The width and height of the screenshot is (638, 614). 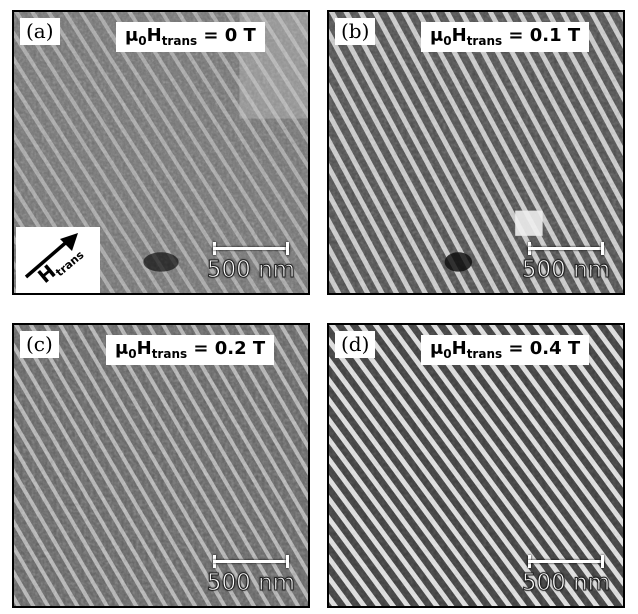 I want to click on panel-a-scale-bar: 500 nm, so click(x=253, y=263).